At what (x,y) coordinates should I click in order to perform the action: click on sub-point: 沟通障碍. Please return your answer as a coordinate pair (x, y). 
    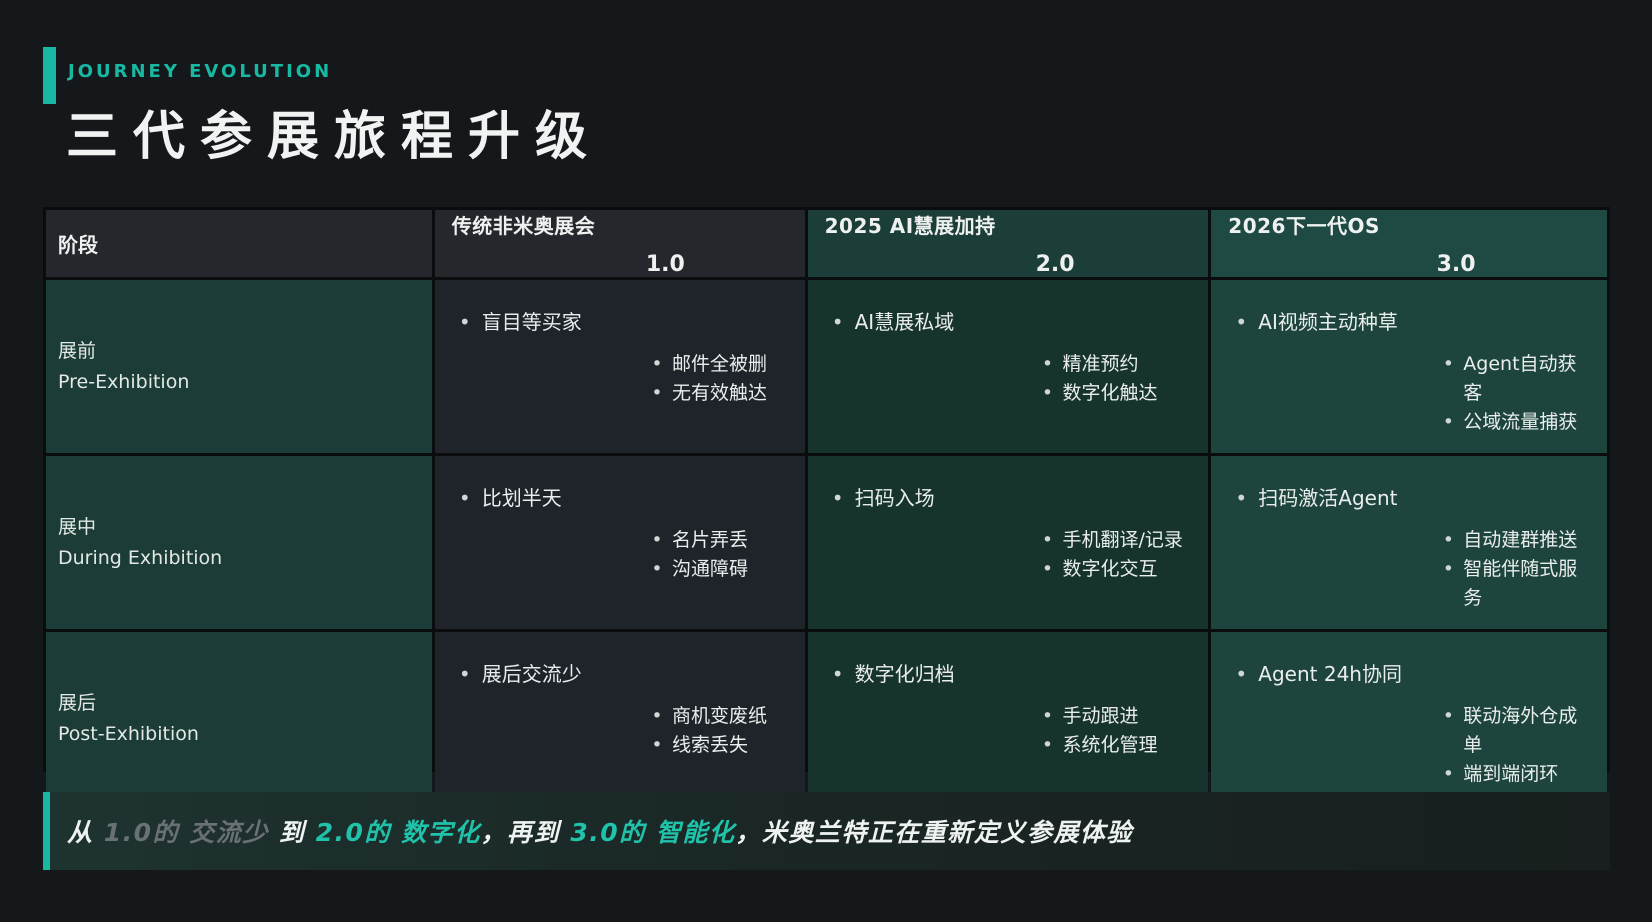
    Looking at the image, I should click on (715, 569).